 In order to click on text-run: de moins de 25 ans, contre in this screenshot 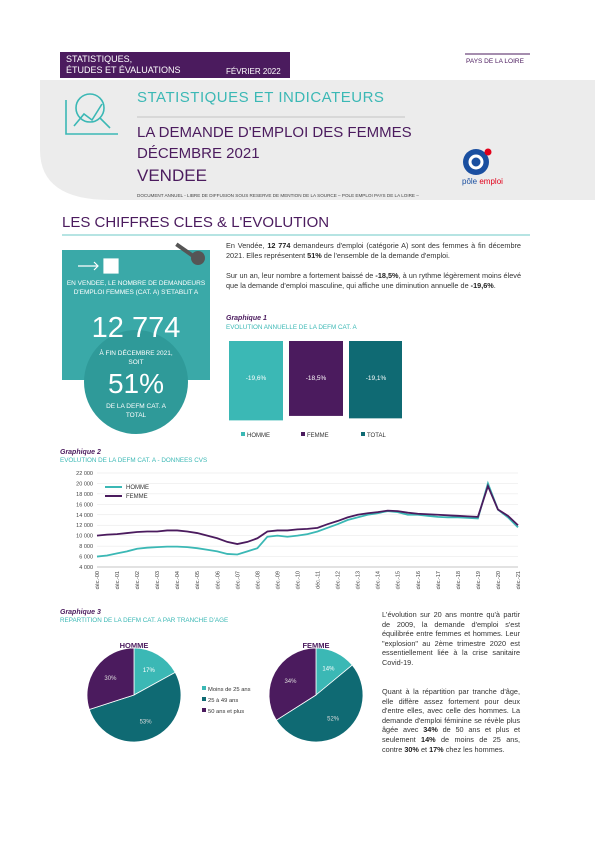, I will do `click(451, 744)`.